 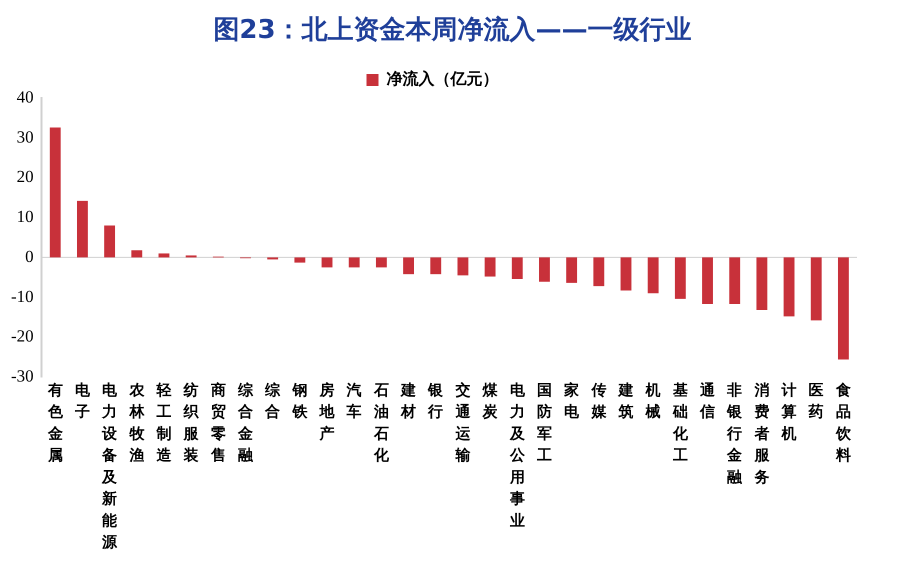 I want to click on x-tick-label: 计算机, so click(x=788, y=411).